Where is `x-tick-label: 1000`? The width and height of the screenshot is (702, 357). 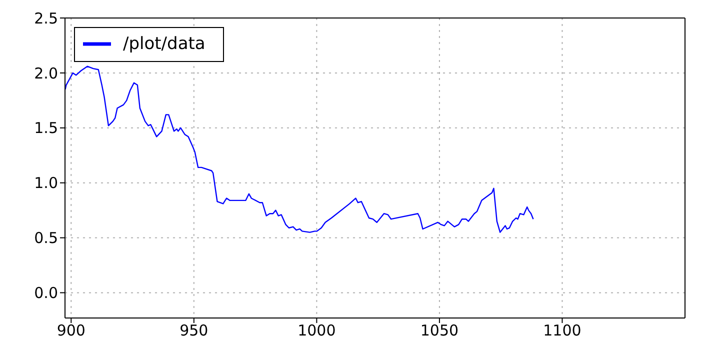 x-tick-label: 1000 is located at coordinates (317, 331).